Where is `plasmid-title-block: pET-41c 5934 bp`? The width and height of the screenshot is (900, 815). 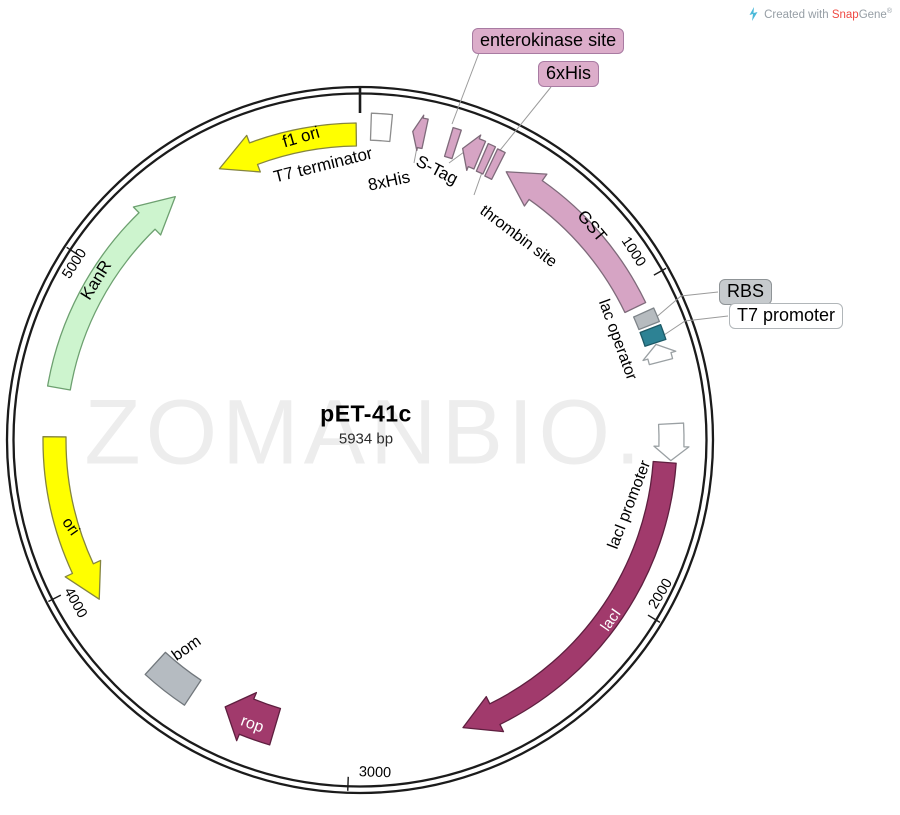 plasmid-title-block: pET-41c 5934 bp is located at coordinates (366, 424).